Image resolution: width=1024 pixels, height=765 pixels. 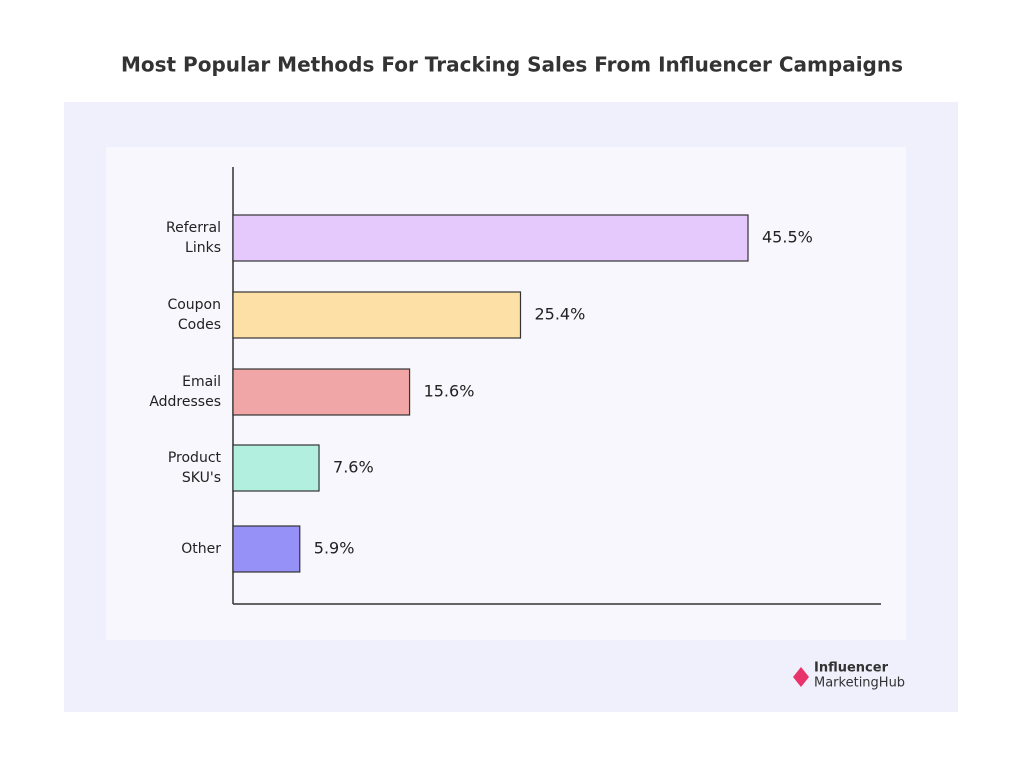 I want to click on value-label: 7.6%, so click(x=353, y=467).